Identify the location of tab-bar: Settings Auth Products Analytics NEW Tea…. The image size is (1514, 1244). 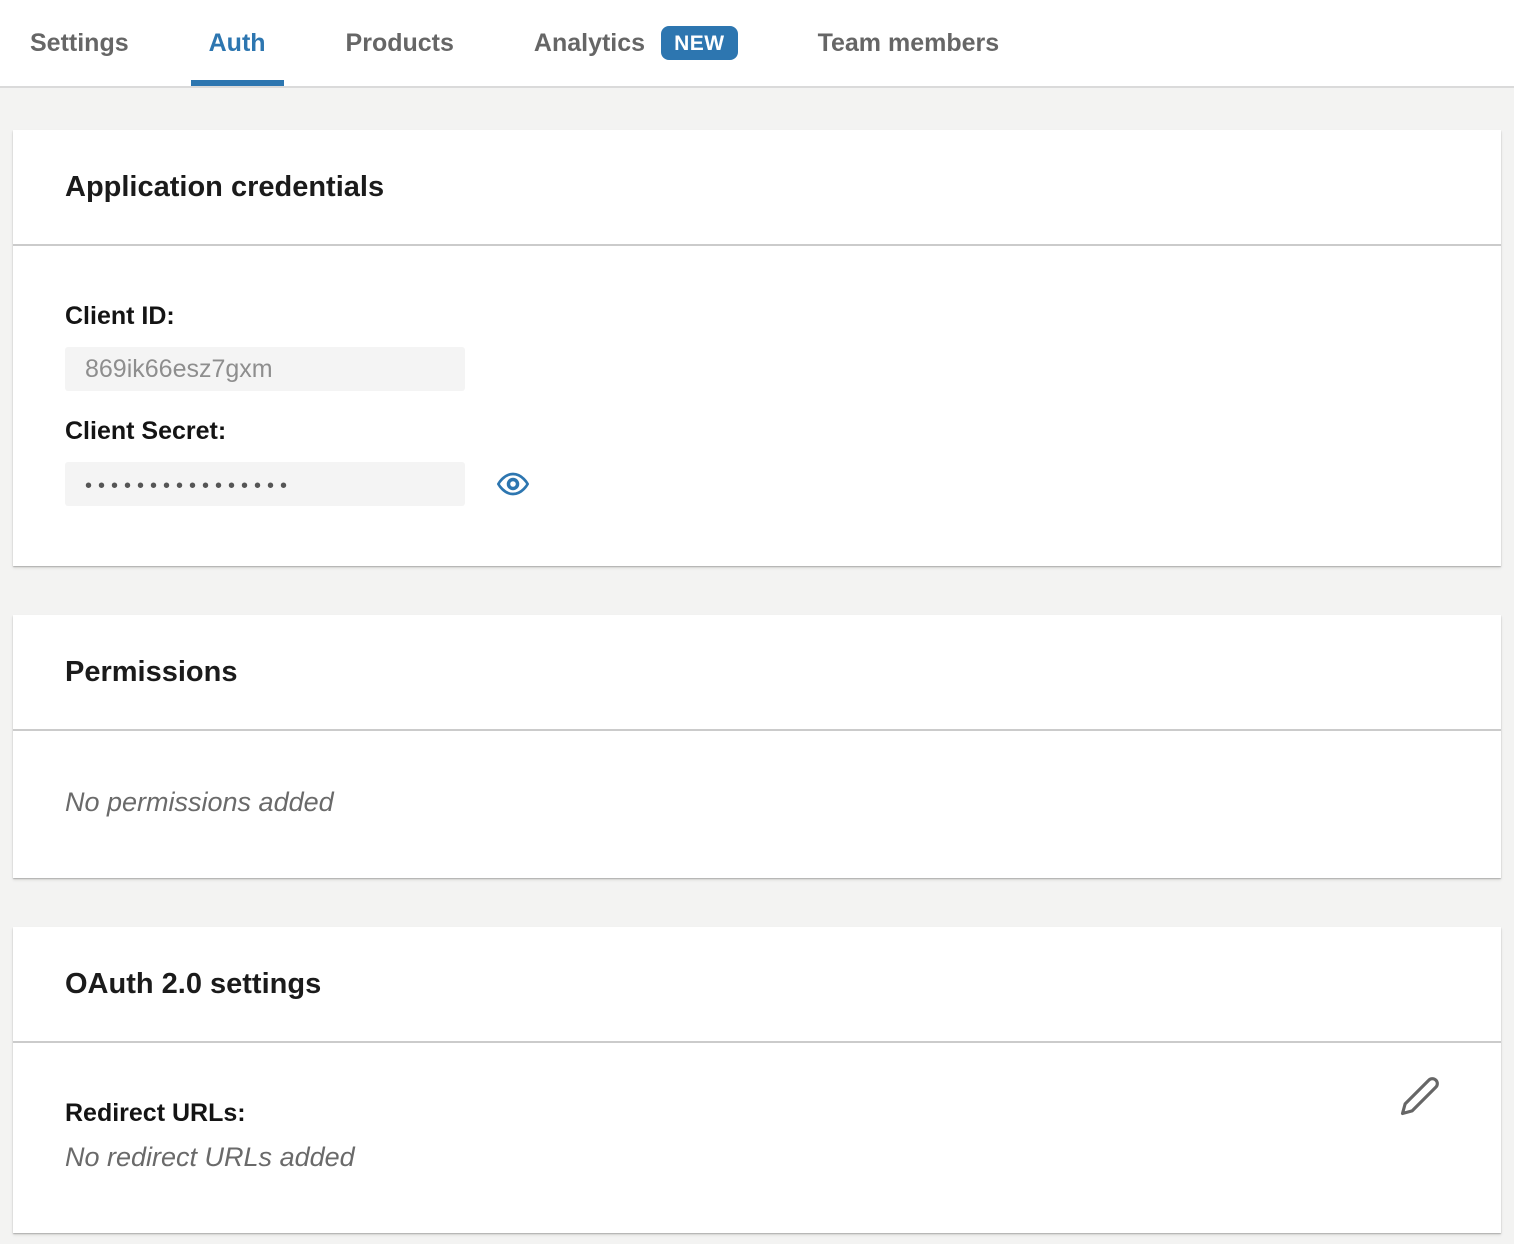
(757, 44).